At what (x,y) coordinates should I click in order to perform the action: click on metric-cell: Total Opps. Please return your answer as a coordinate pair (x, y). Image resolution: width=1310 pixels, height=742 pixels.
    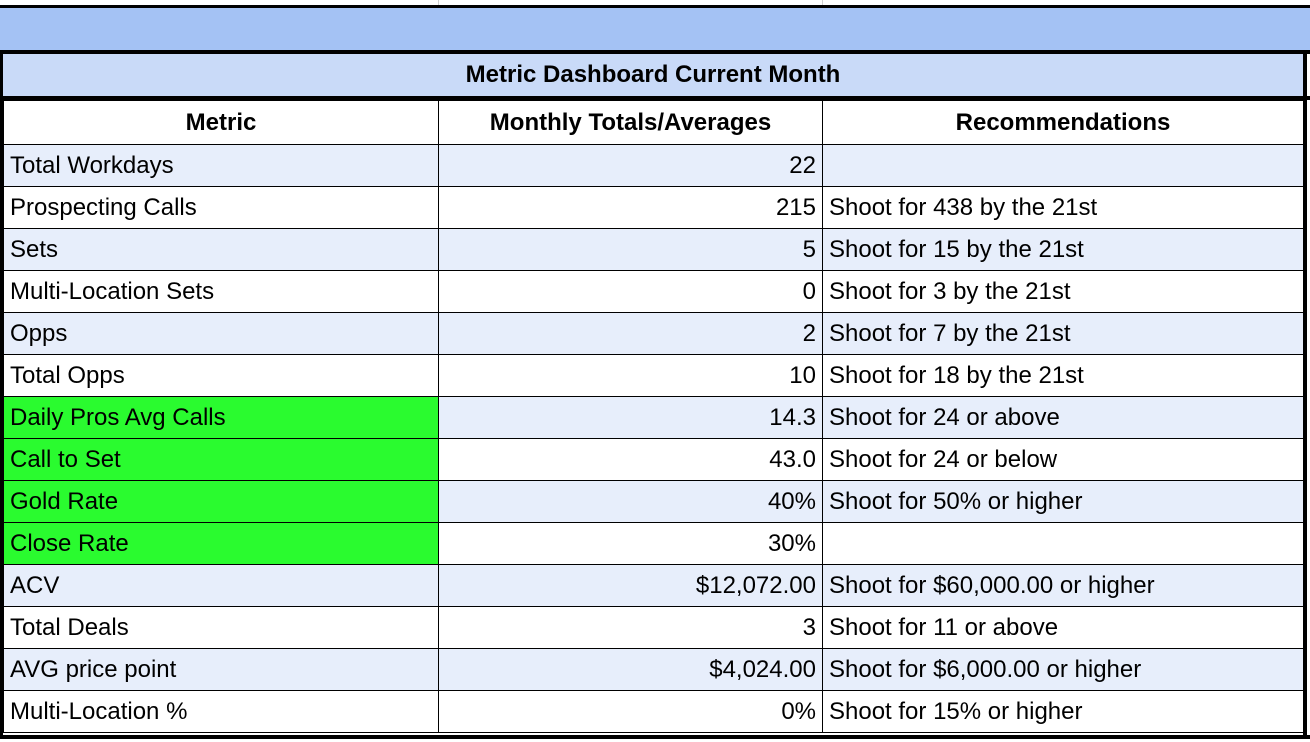
    Looking at the image, I should click on (221, 375).